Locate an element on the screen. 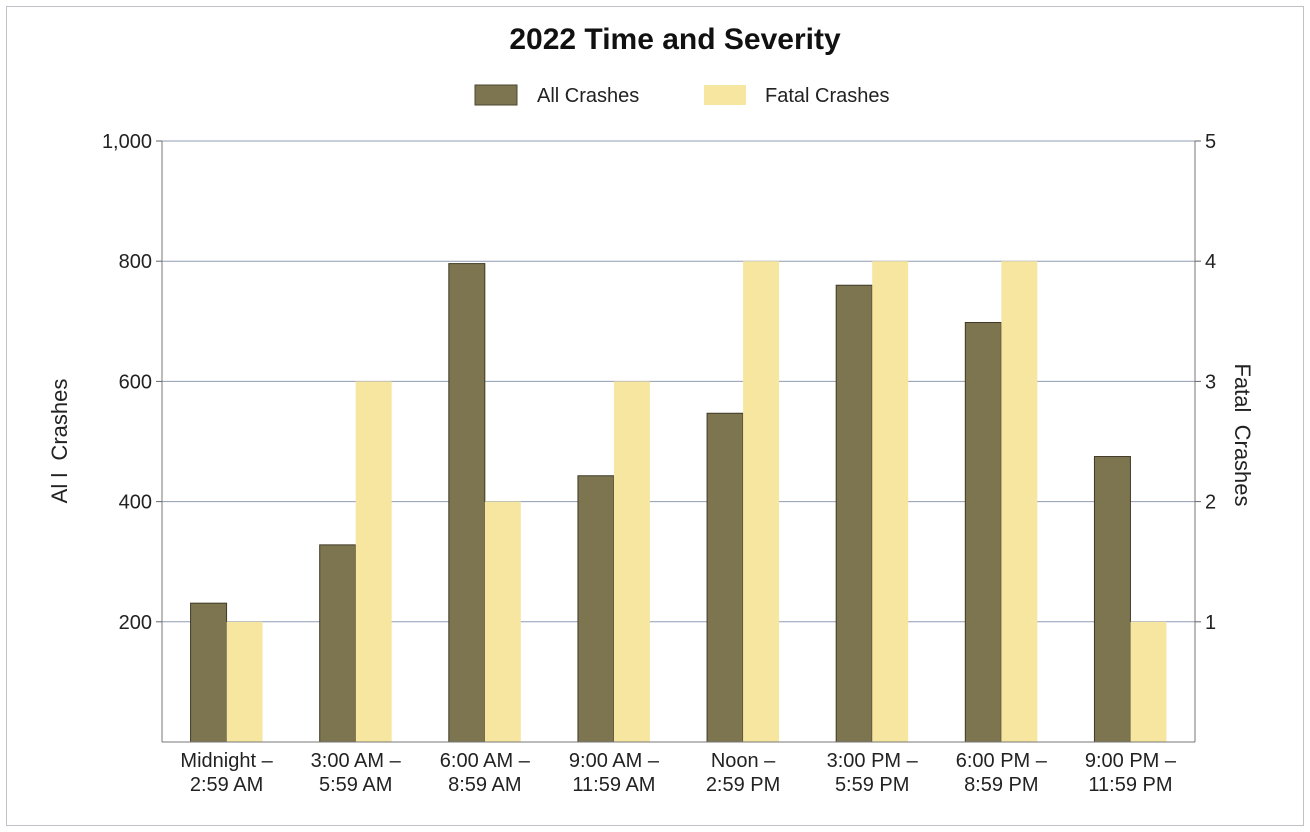 The image size is (1310, 832). right-tick-label: 3 is located at coordinates (1210, 382).